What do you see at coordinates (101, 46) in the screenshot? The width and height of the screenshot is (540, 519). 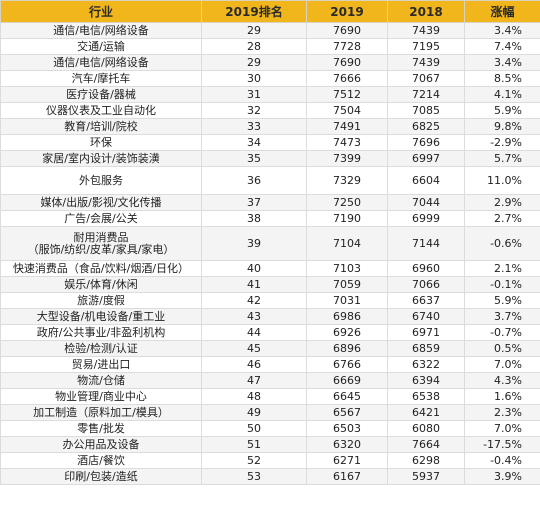 I see `cell-industry: 交通/运输` at bounding box center [101, 46].